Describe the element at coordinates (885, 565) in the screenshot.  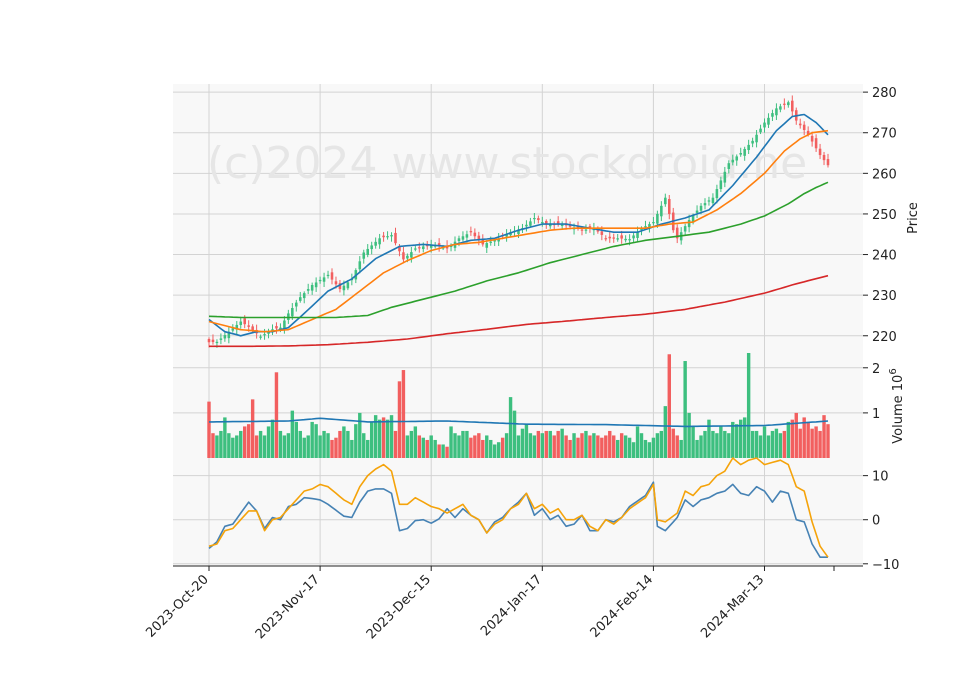
I see `osc-axis-tick-label: −10` at that location.